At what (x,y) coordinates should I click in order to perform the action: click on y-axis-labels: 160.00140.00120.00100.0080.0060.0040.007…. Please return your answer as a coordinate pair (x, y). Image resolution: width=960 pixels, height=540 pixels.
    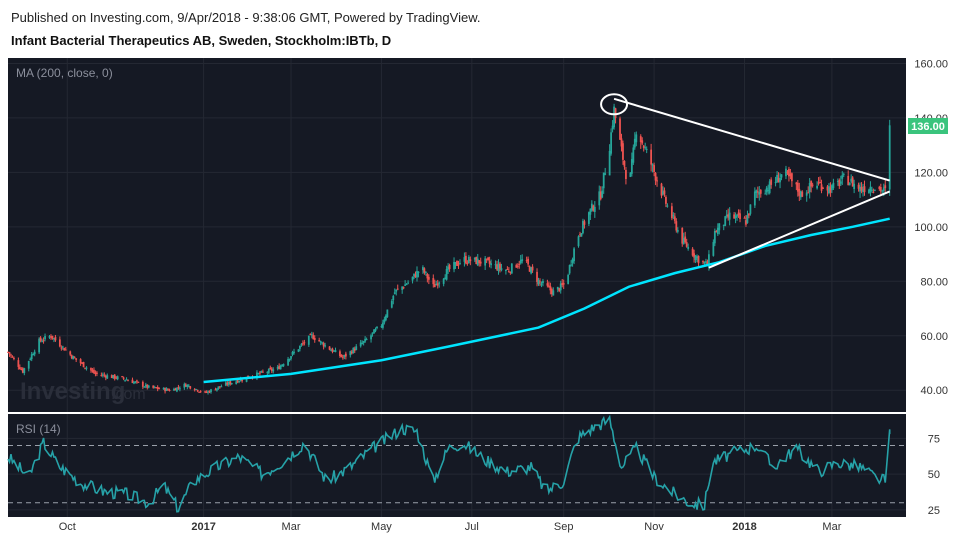
    Looking at the image, I should click on (931, 287).